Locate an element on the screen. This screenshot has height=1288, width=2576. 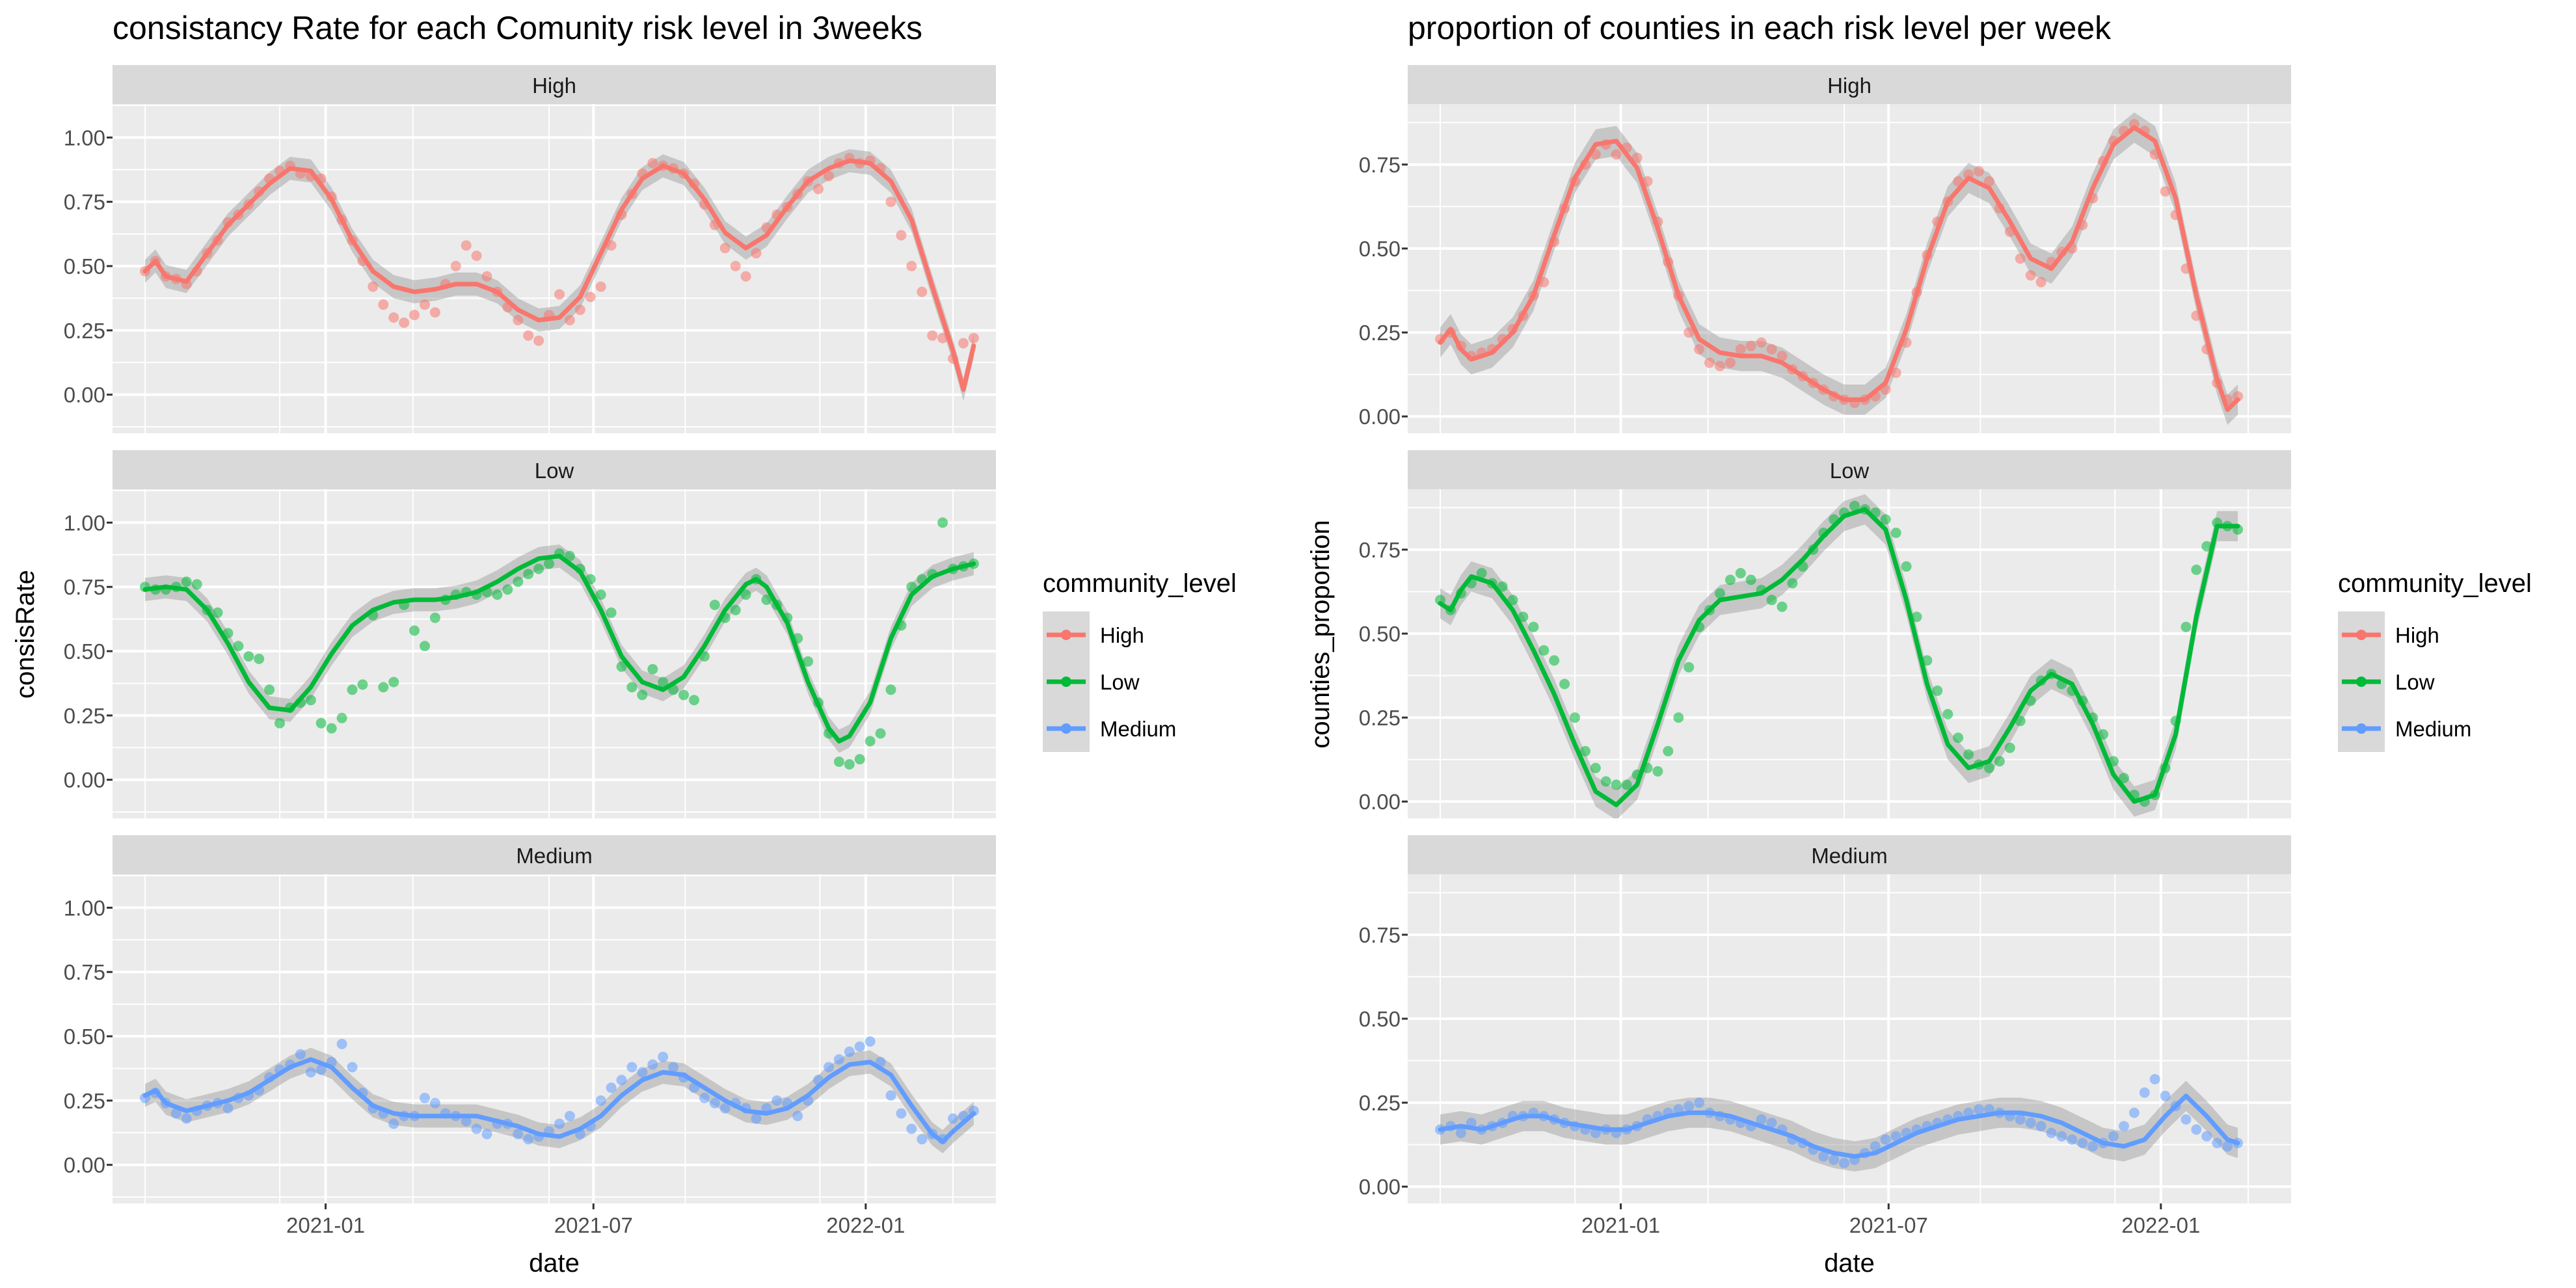
legend-key-point is located at coordinates (1066, 729).